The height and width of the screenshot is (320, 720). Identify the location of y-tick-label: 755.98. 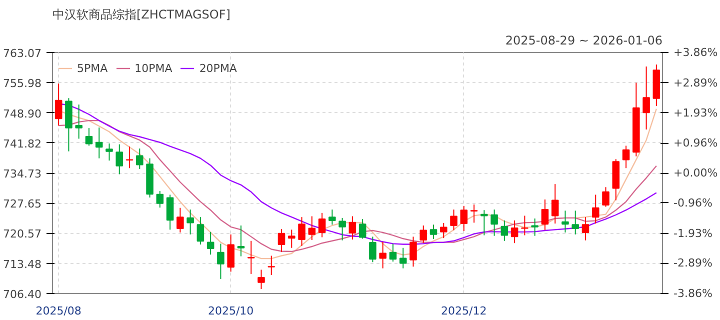
(22, 83).